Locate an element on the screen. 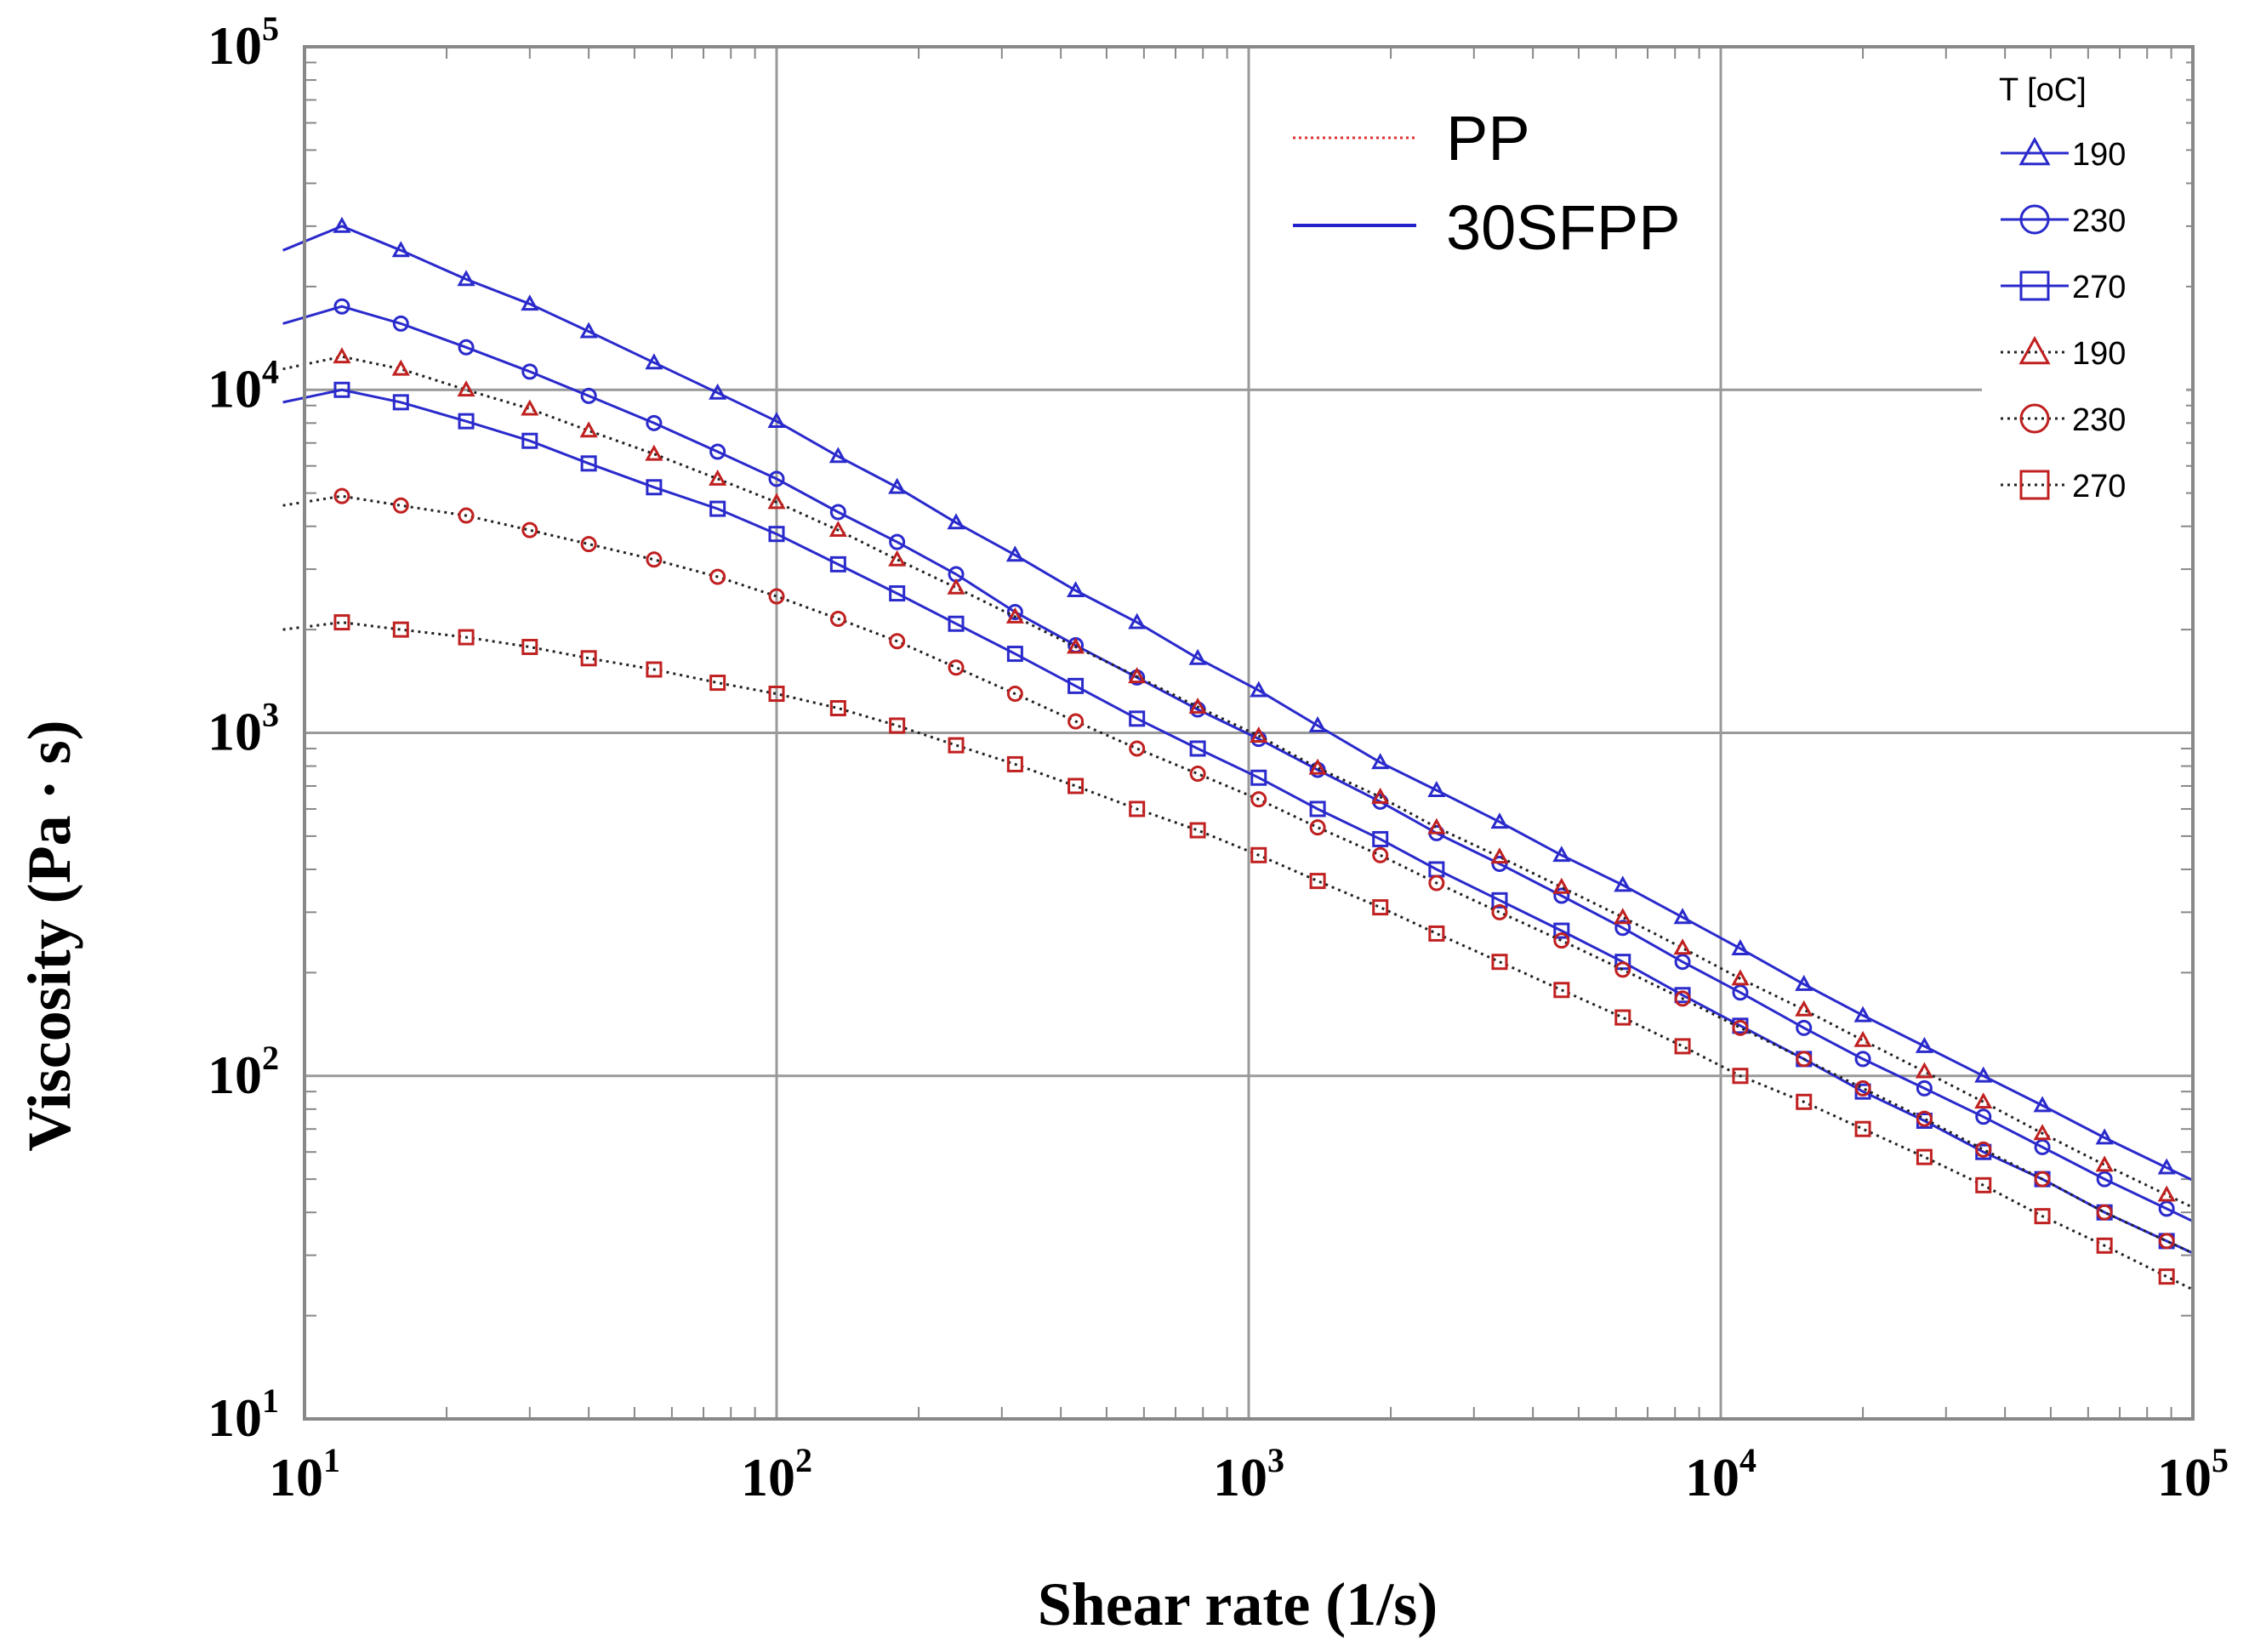 This screenshot has width=2249, height=1652. temperature-legend-label: 190 is located at coordinates (2099, 155).